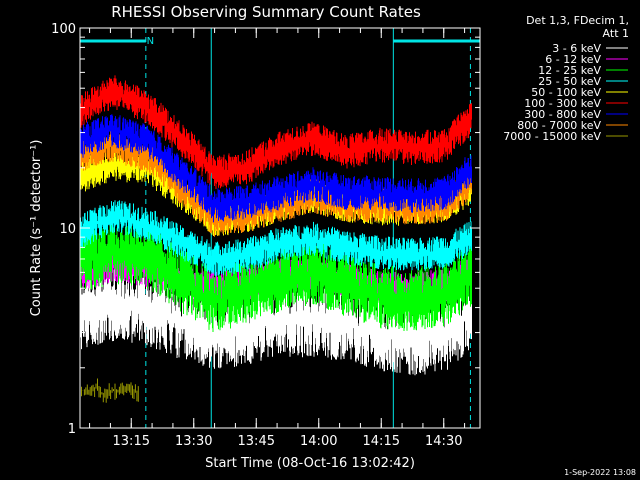  What do you see at coordinates (150, 41) in the screenshot?
I see `night-annotation: N` at bounding box center [150, 41].